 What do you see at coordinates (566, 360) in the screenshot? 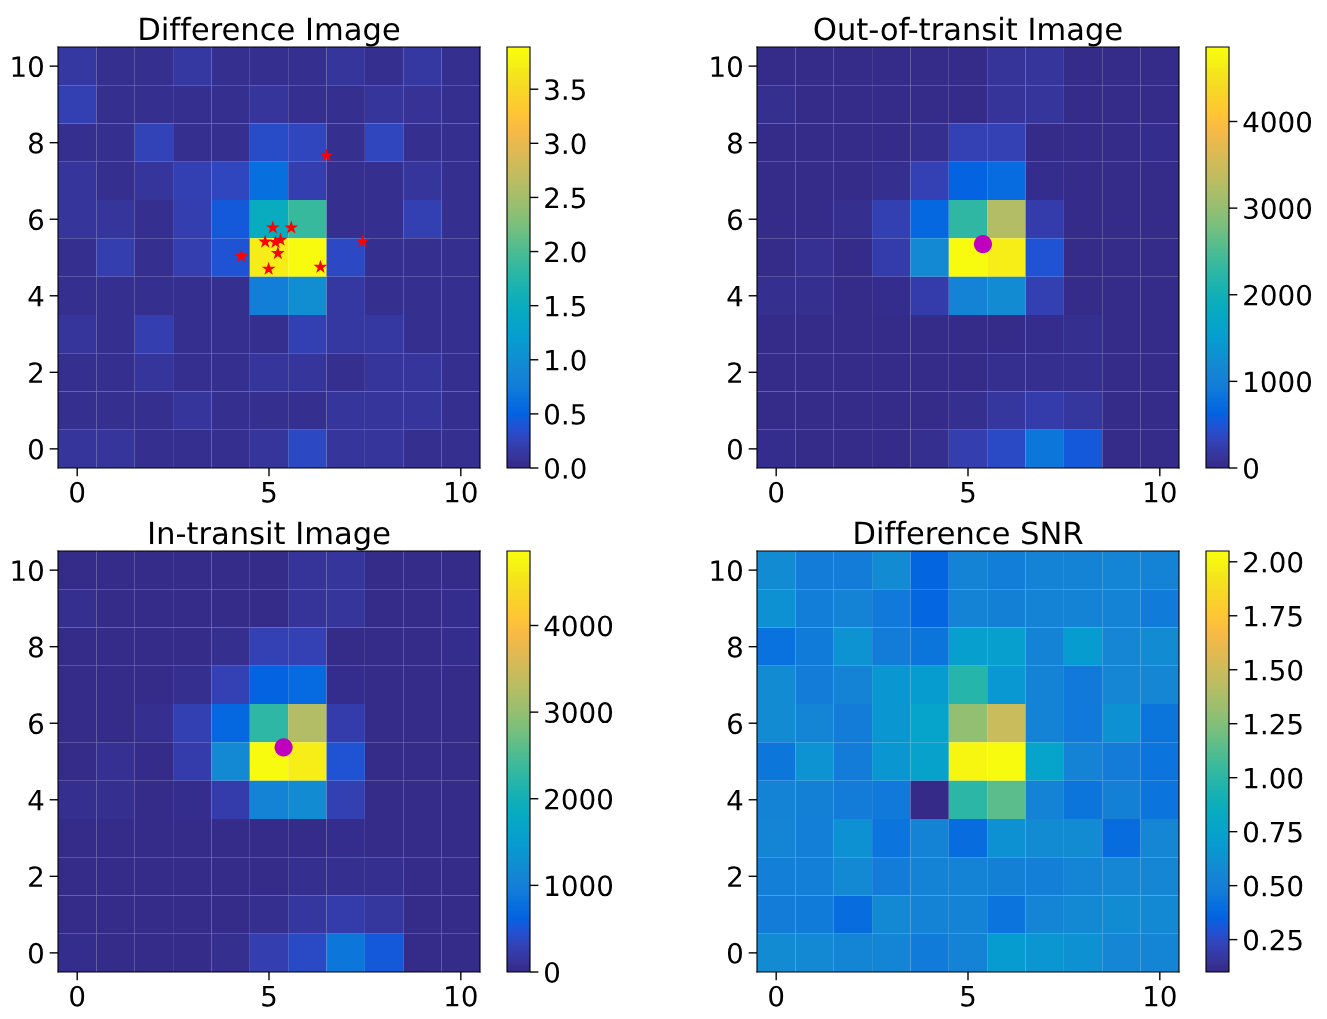
I see `color-bar-label: 1.0` at bounding box center [566, 360].